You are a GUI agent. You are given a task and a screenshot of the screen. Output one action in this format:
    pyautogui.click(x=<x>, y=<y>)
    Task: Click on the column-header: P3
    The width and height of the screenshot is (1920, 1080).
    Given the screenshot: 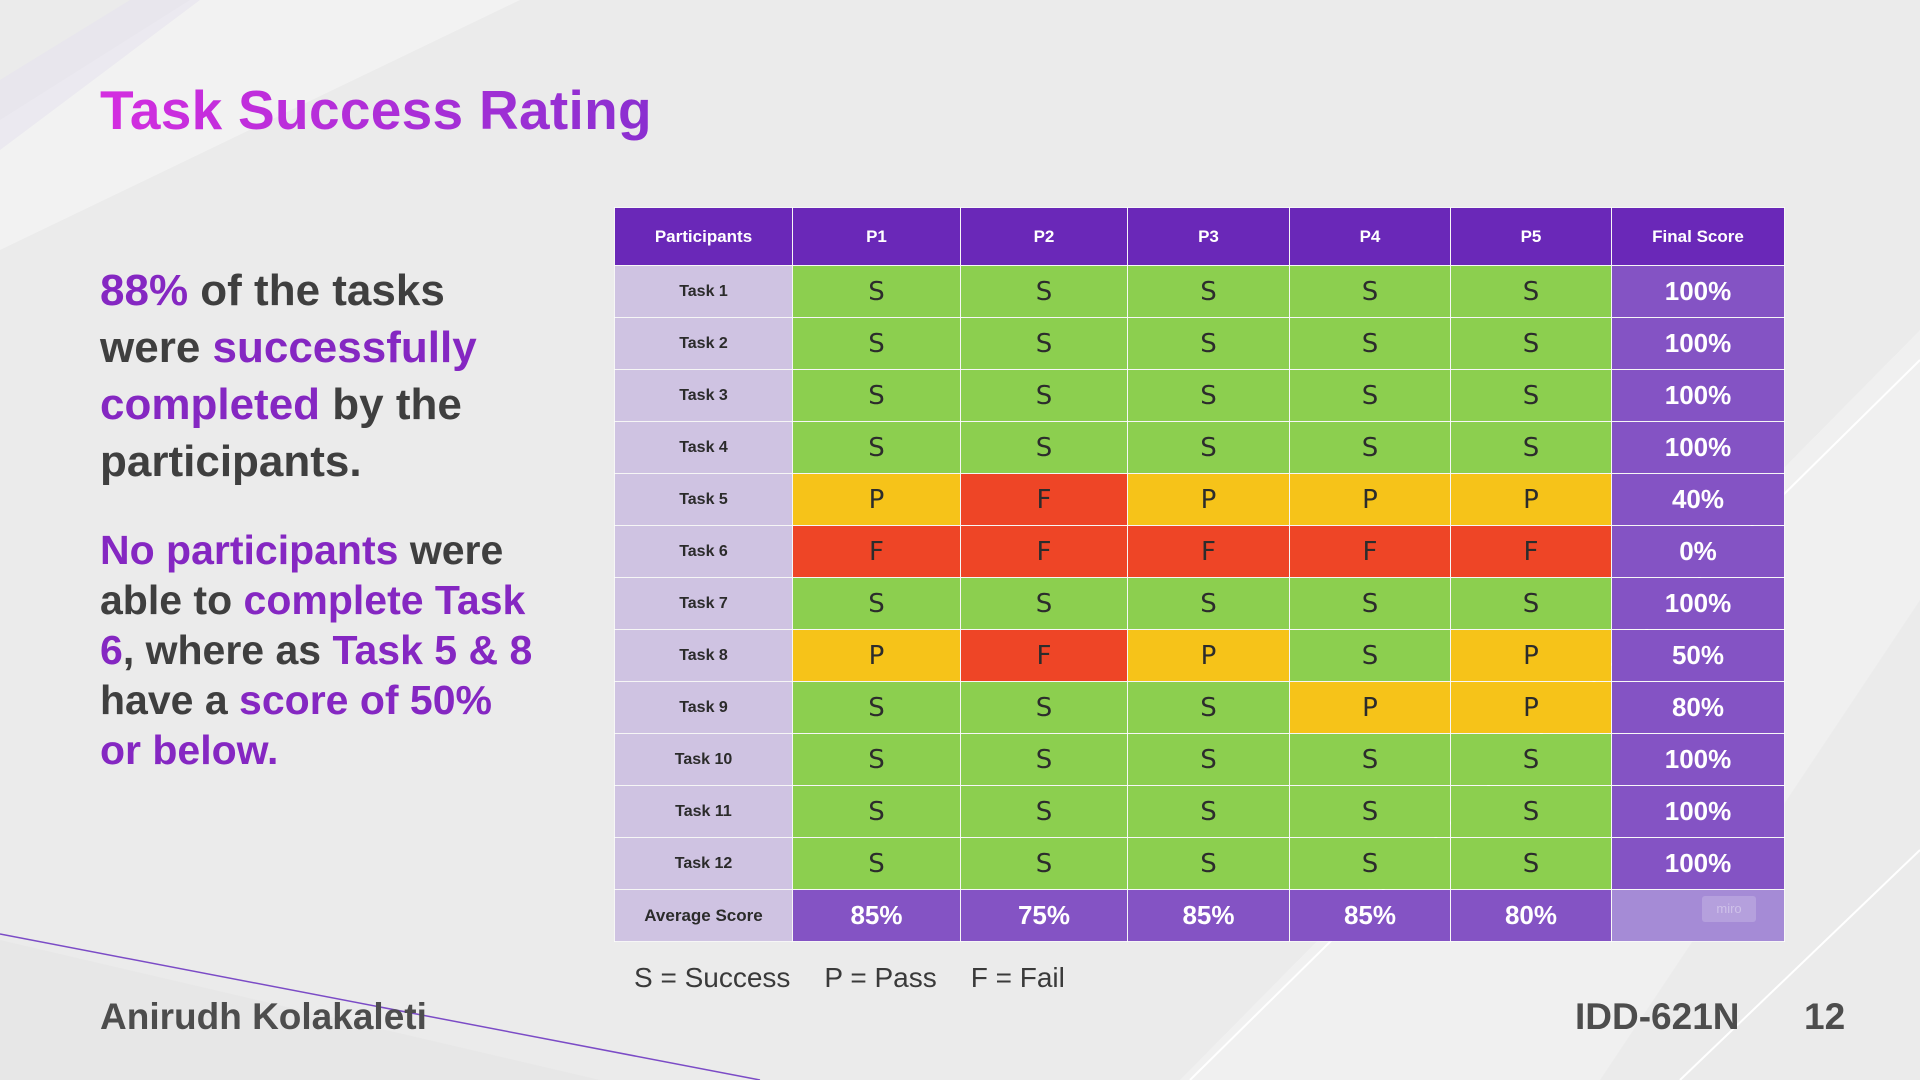 What is the action you would take?
    pyautogui.click(x=1208, y=236)
    